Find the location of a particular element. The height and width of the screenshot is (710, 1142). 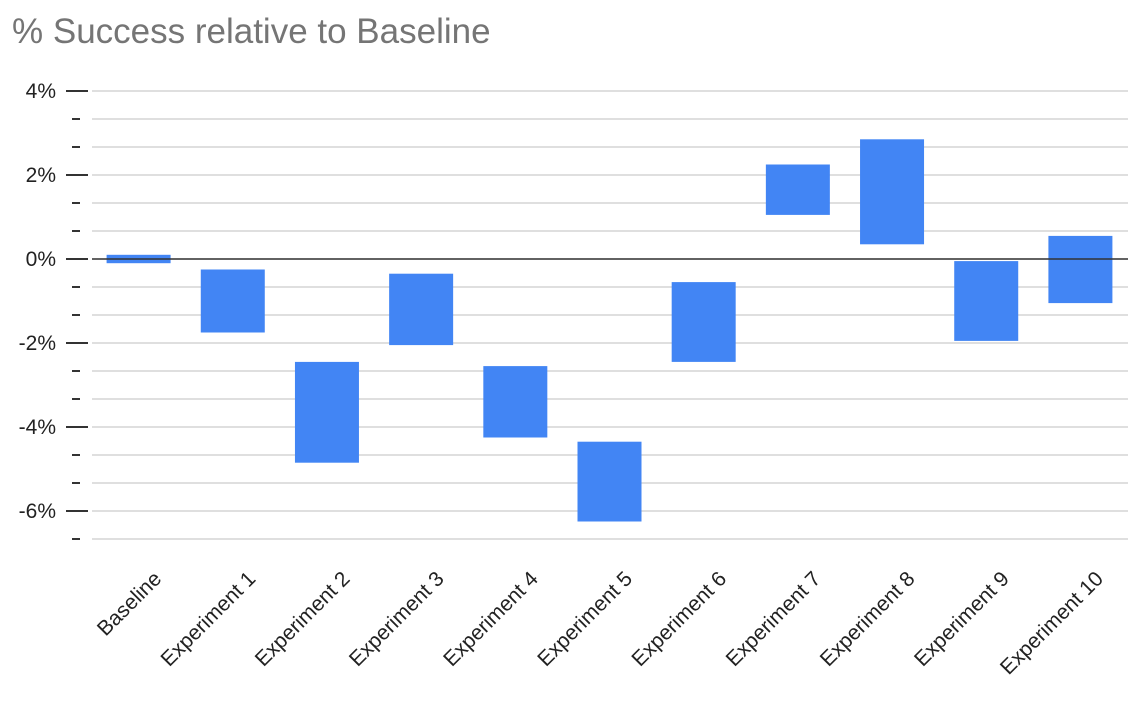

y-tick-label: 2% is located at coordinates (41, 175).